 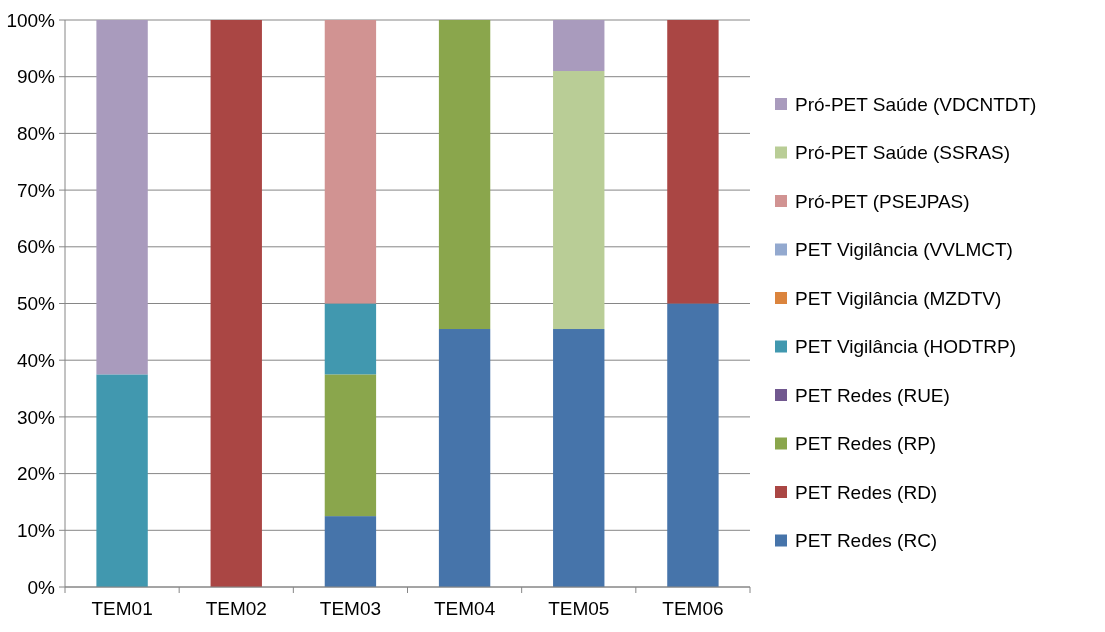 What do you see at coordinates (36, 304) in the screenshot?
I see `y-tick-label: 50%` at bounding box center [36, 304].